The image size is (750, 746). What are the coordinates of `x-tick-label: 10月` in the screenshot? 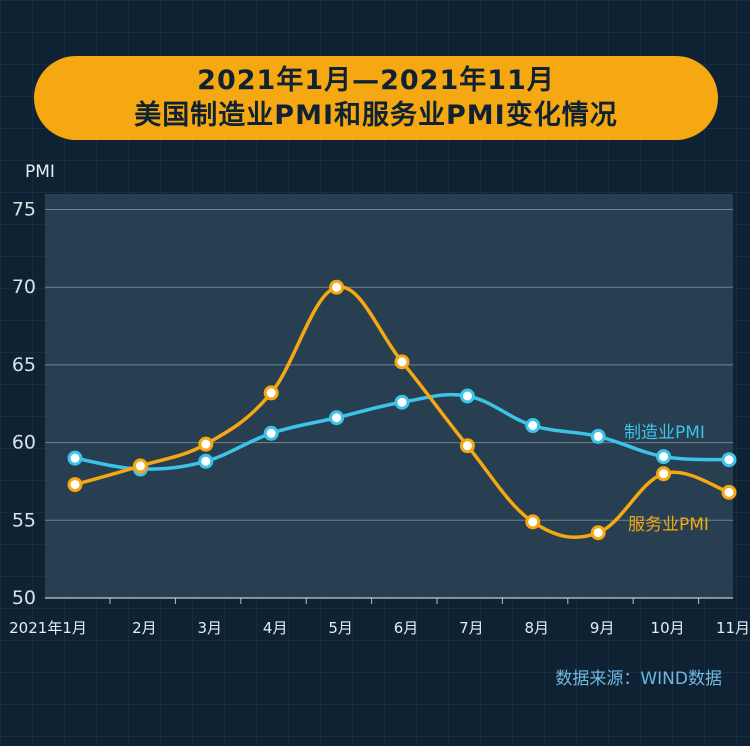 It's located at (668, 628).